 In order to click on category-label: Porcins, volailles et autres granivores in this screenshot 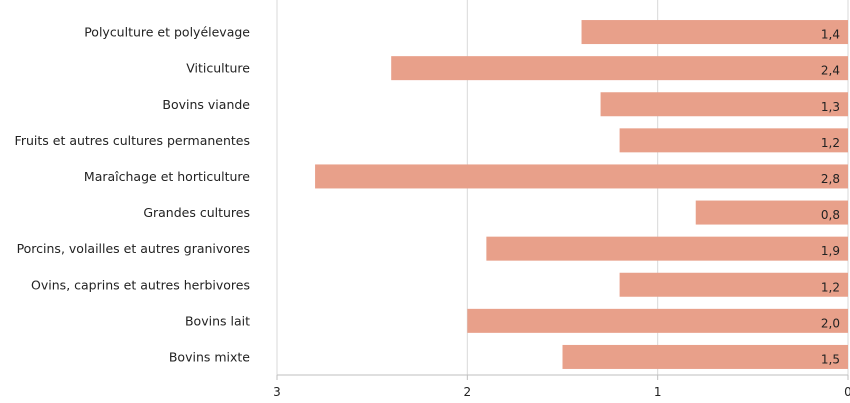, I will do `click(133, 248)`.